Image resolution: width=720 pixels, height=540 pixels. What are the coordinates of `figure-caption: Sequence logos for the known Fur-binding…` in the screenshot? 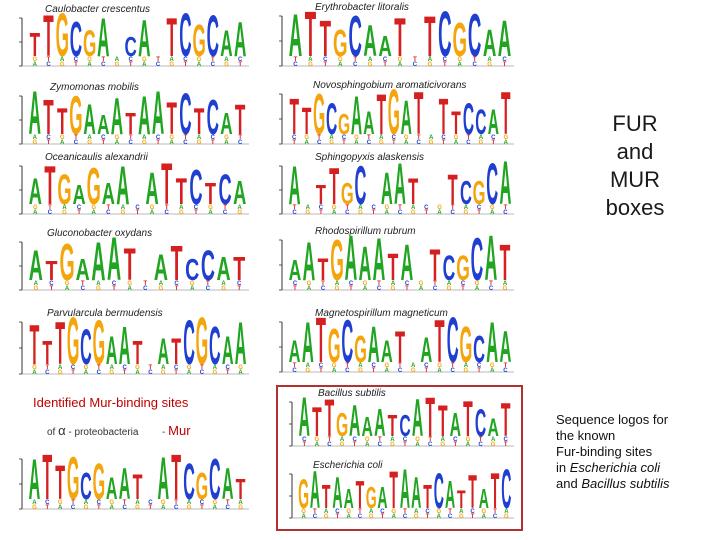 It's located at (636, 452).